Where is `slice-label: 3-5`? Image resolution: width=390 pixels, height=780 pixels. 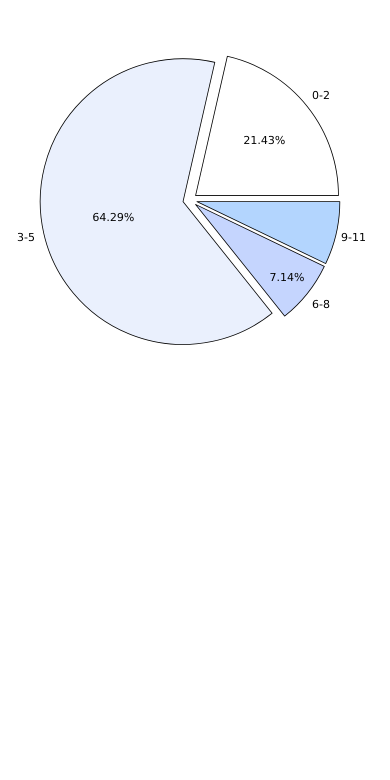
slice-label: 3-5 is located at coordinates (26, 237).